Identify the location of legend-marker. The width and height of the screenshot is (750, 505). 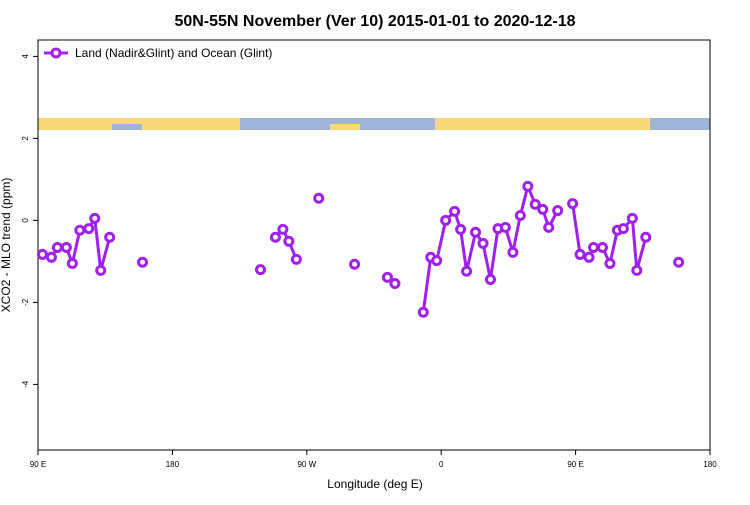
(56, 53).